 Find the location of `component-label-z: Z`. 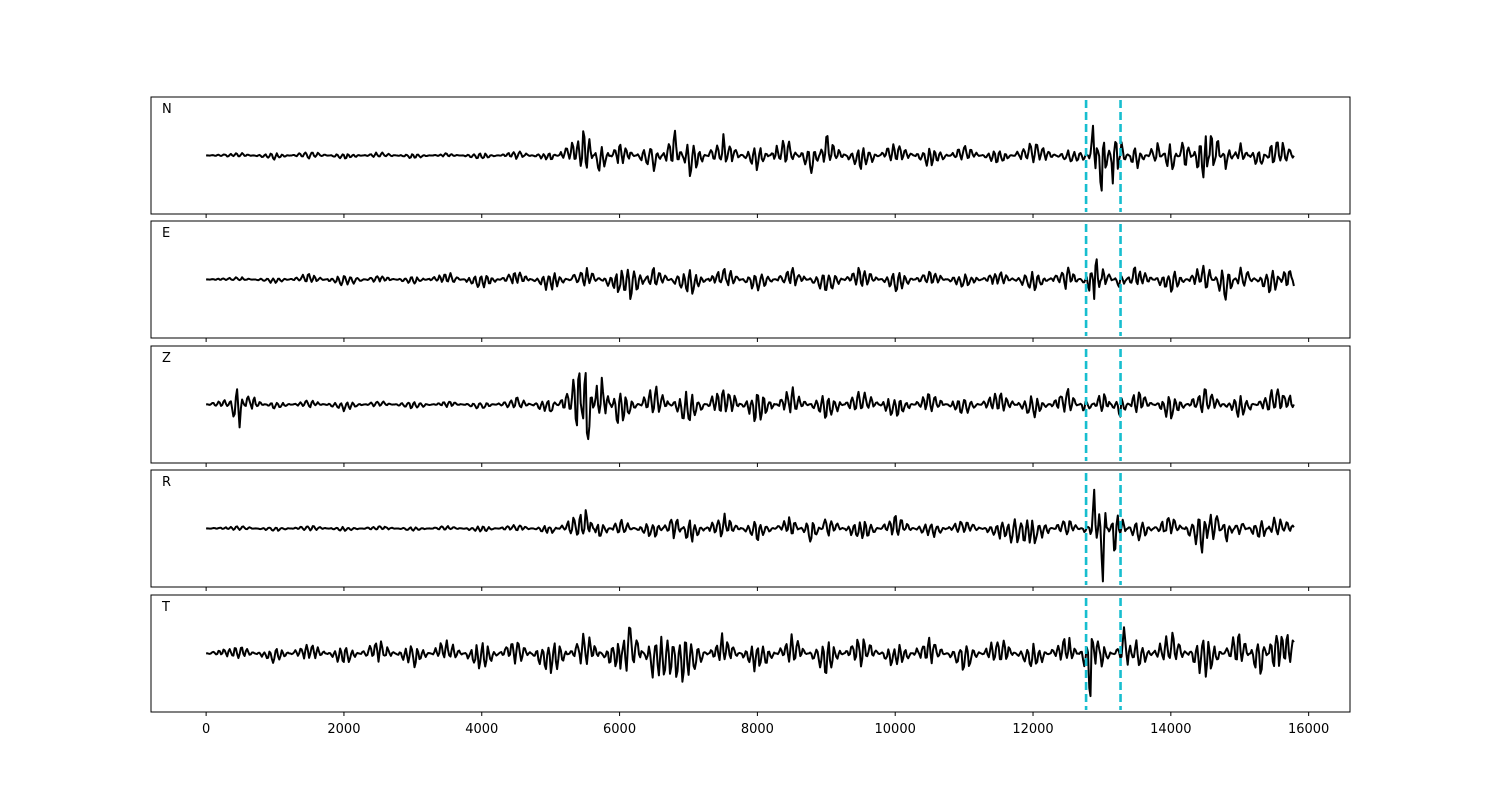

component-label-z: Z is located at coordinates (166, 358).